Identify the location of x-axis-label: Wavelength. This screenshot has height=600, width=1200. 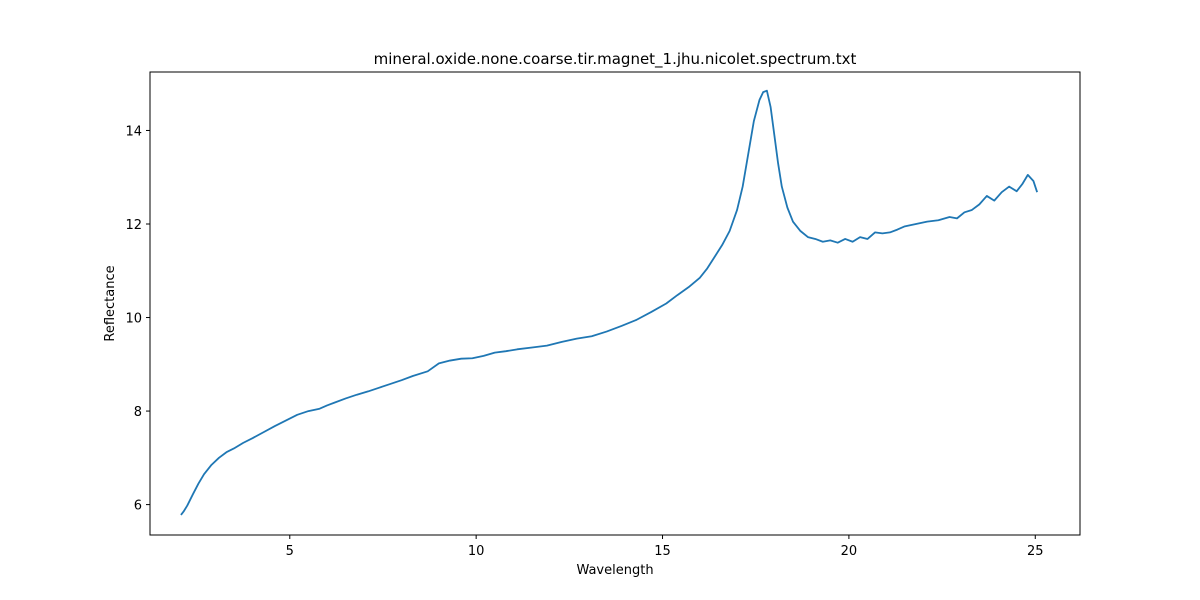
(614, 570).